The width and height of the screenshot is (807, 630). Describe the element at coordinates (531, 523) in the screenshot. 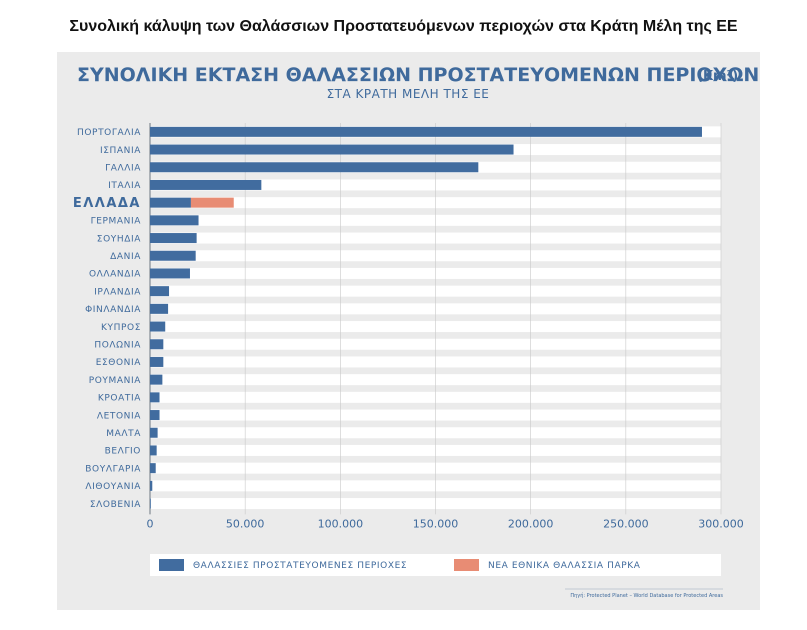

I see `x-tick-label: 200.000` at that location.